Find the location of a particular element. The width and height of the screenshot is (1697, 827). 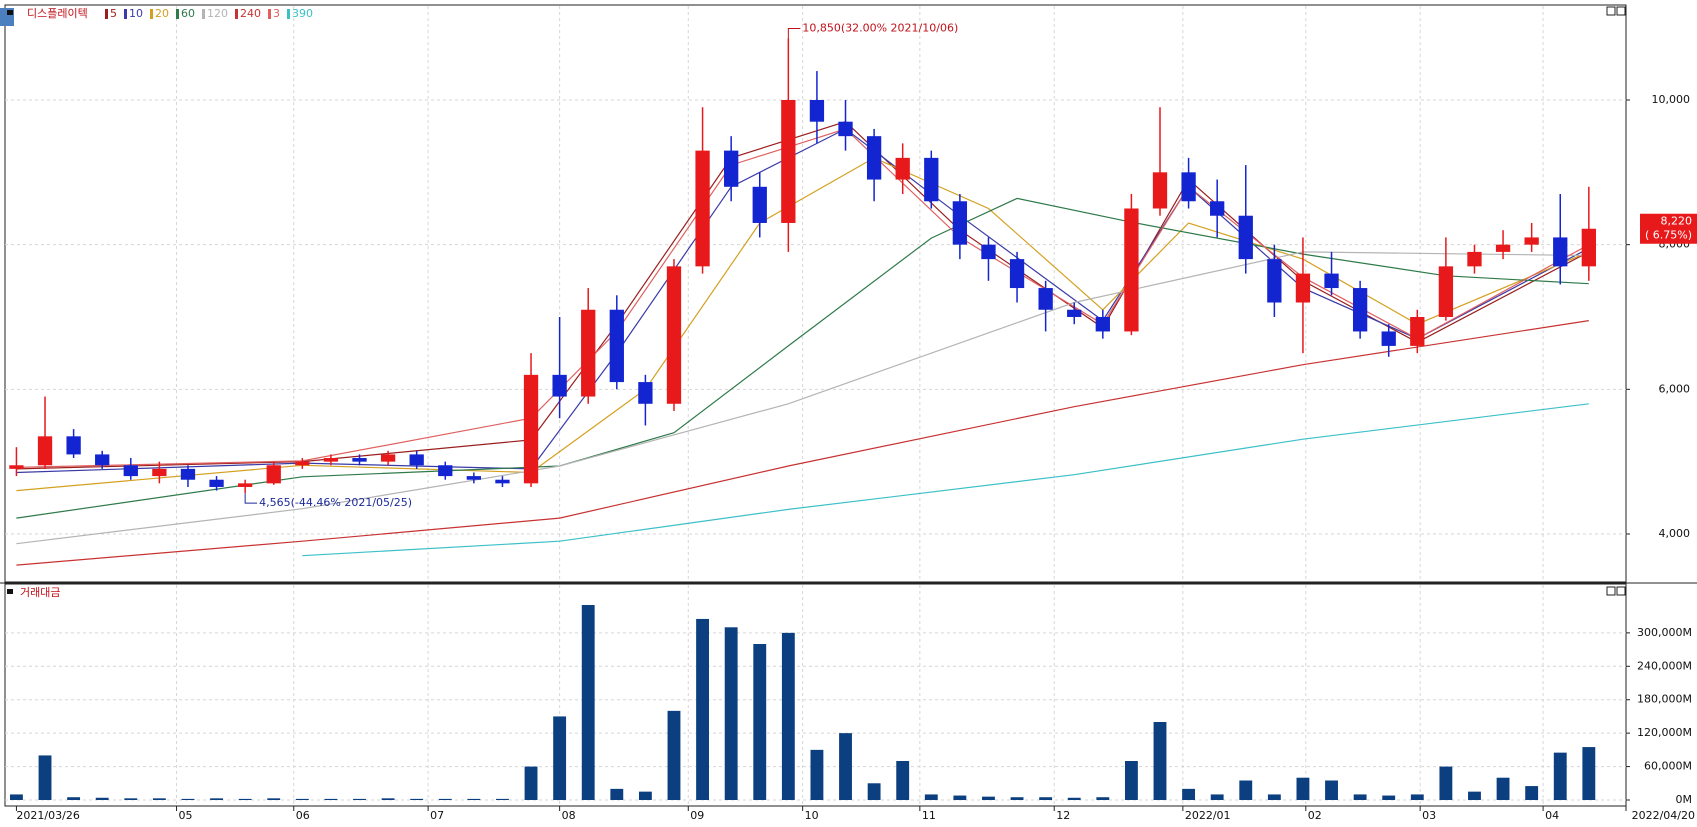

x-tick-label: 02 is located at coordinates (1315, 815).